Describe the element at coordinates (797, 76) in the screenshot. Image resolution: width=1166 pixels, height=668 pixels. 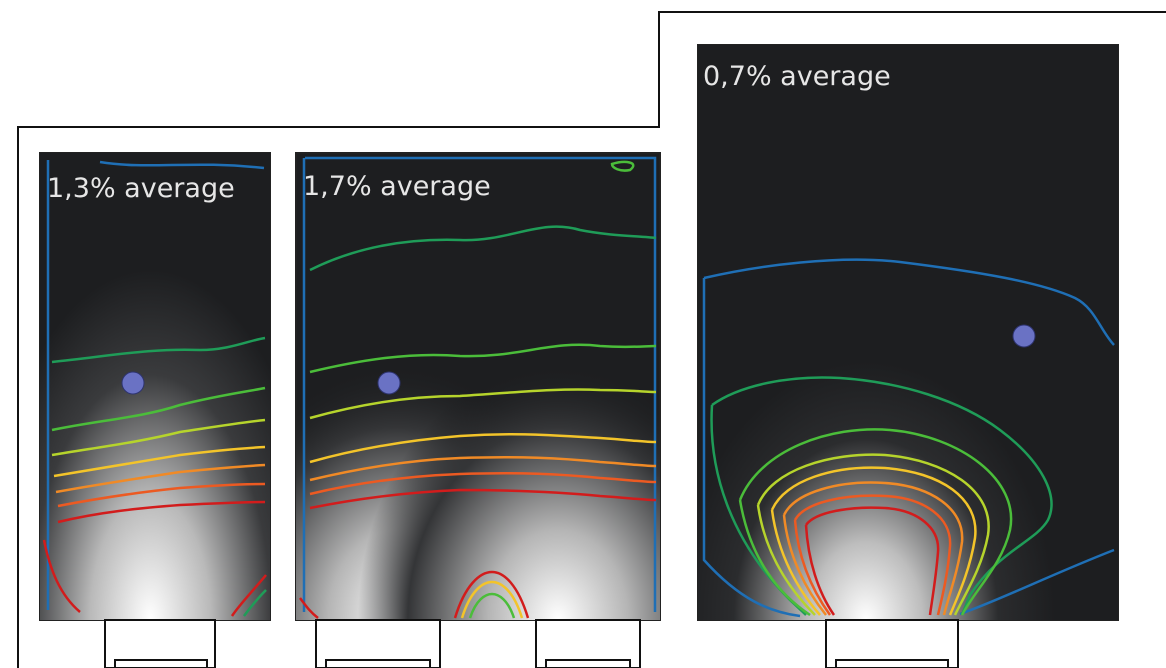
I see `panel-label: 0,7% average` at that location.